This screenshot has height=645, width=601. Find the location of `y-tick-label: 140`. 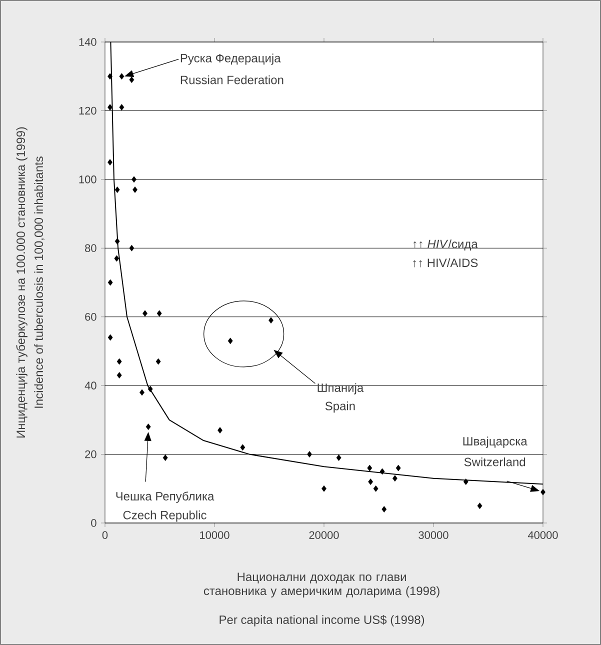

y-tick-label: 140 is located at coordinates (87, 42).